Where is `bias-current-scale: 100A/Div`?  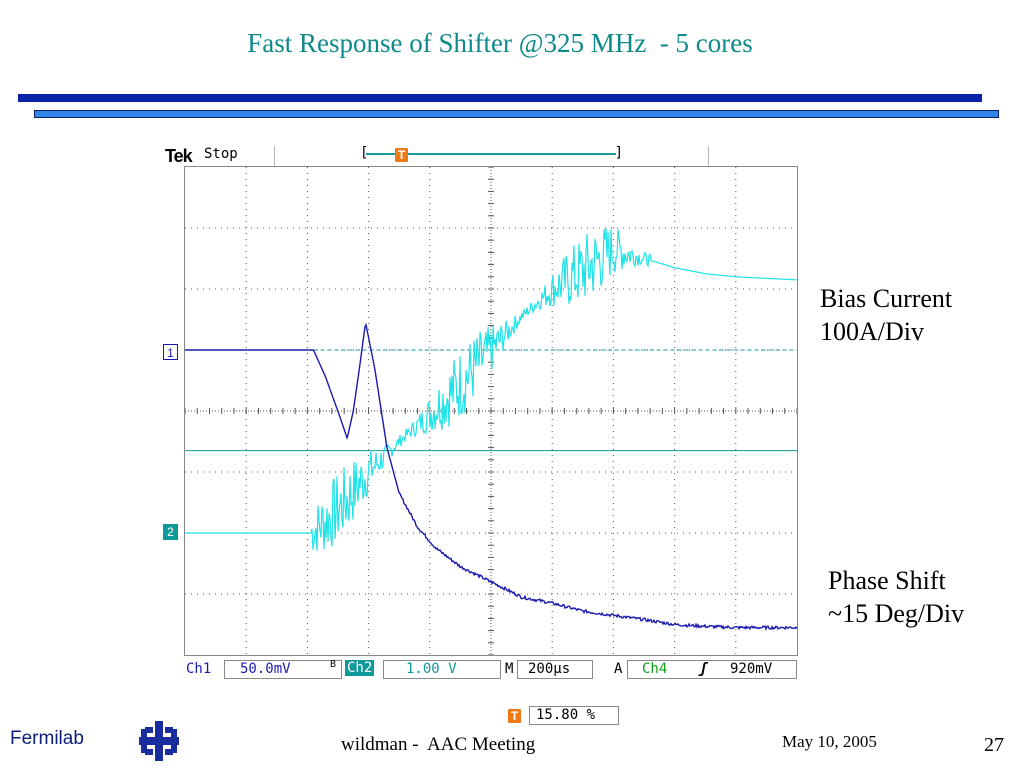 bias-current-scale: 100A/Div is located at coordinates (872, 331).